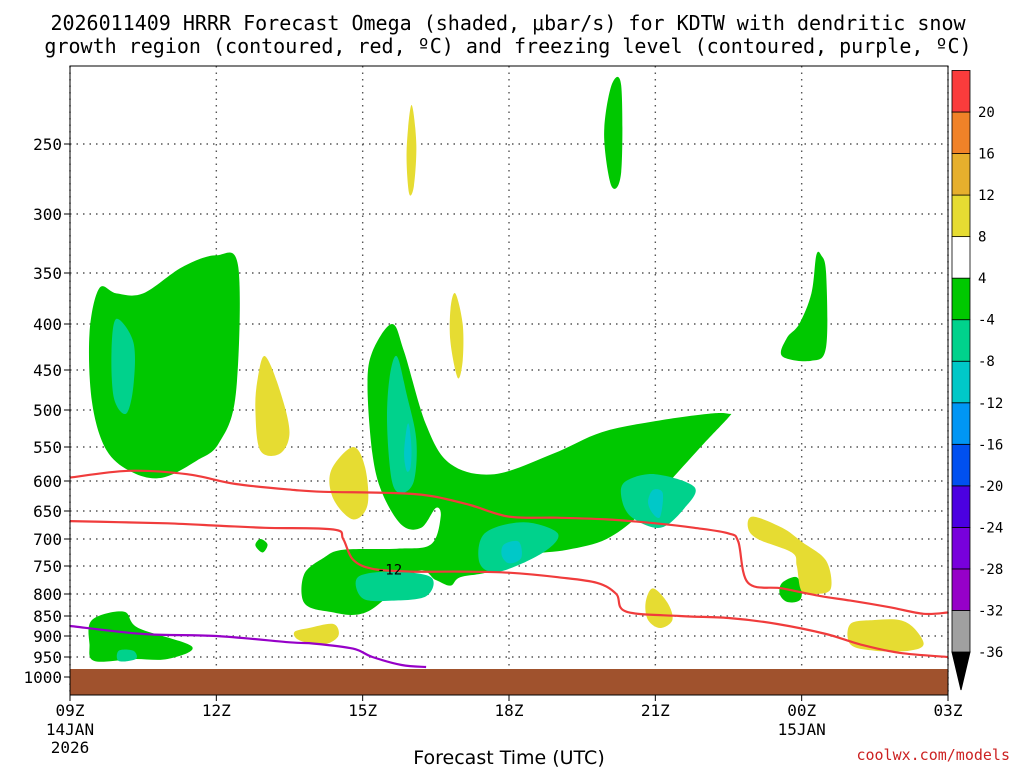 The width and height of the screenshot is (1024, 768). What do you see at coordinates (47, 511) in the screenshot?
I see `y-tick-label-650: 650` at bounding box center [47, 511].